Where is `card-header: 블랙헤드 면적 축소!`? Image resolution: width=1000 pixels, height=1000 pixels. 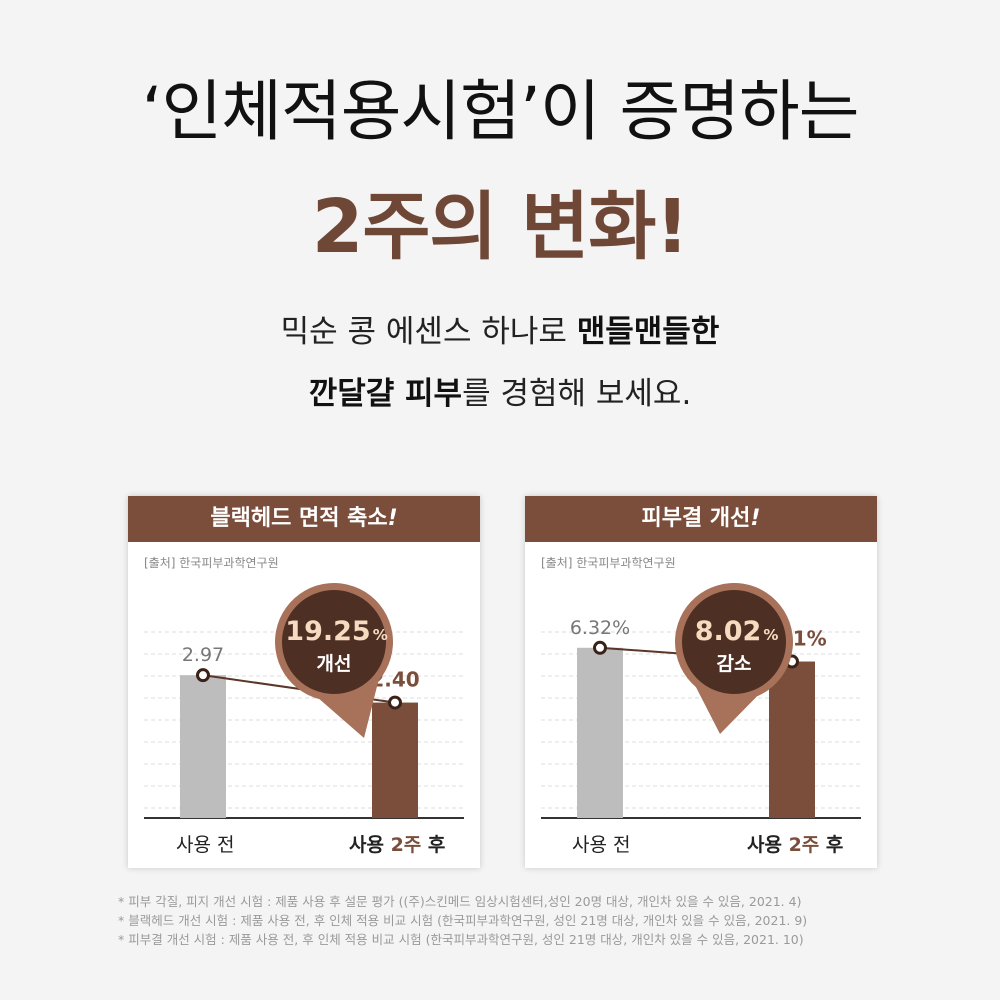 card-header: 블랙헤드 면적 축소! is located at coordinates (304, 519).